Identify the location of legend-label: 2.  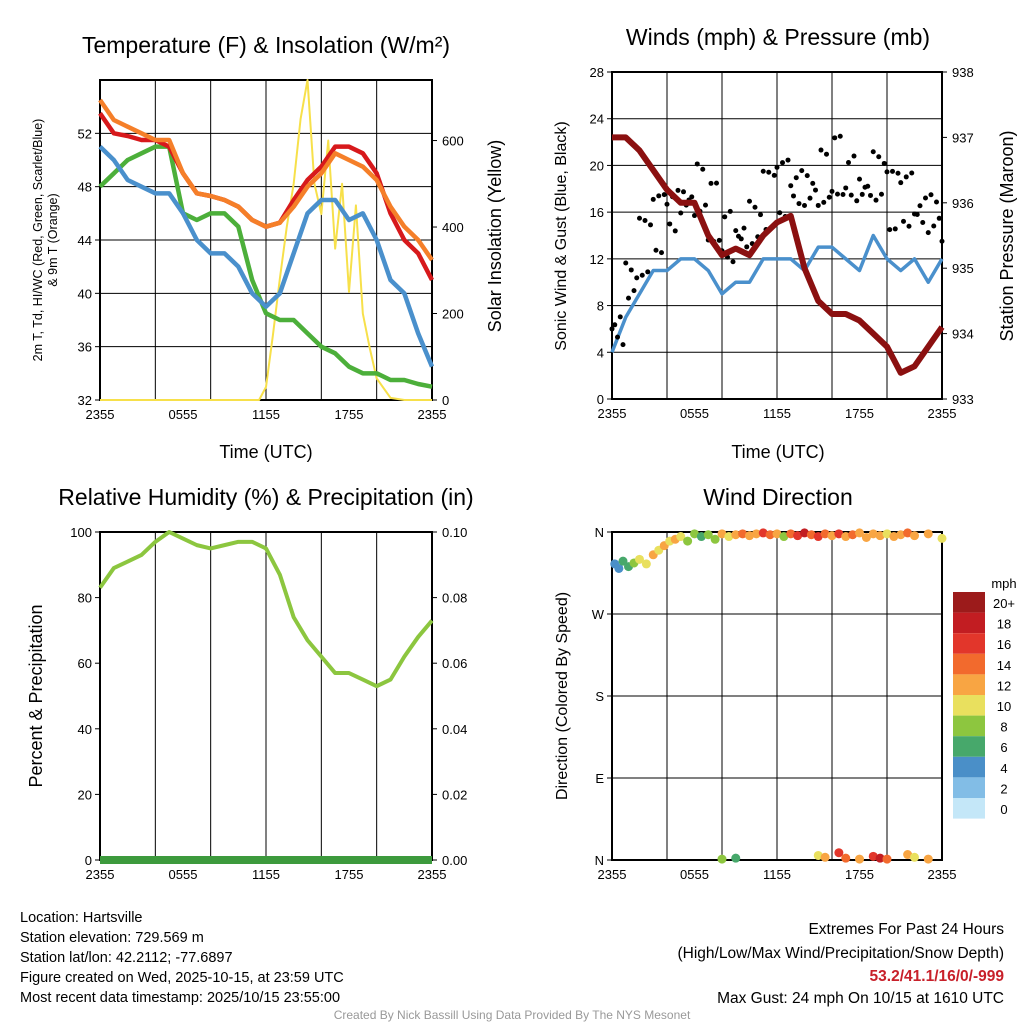
(1003, 788).